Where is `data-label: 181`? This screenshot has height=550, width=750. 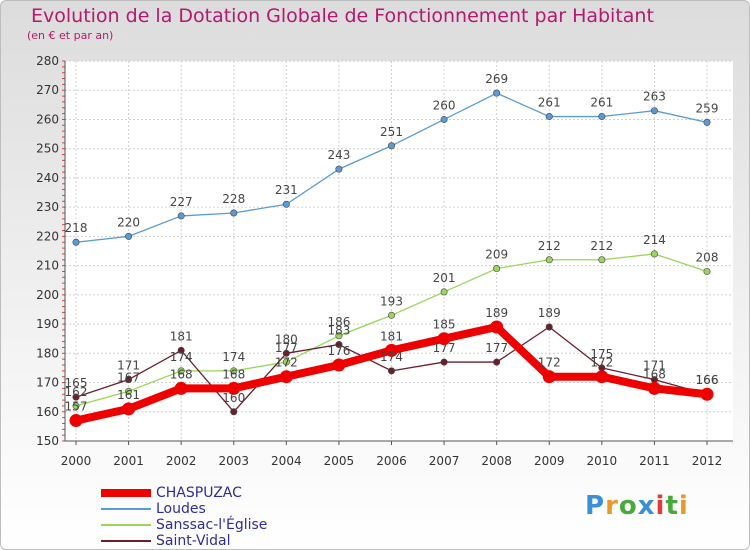 data-label: 181 is located at coordinates (181, 336).